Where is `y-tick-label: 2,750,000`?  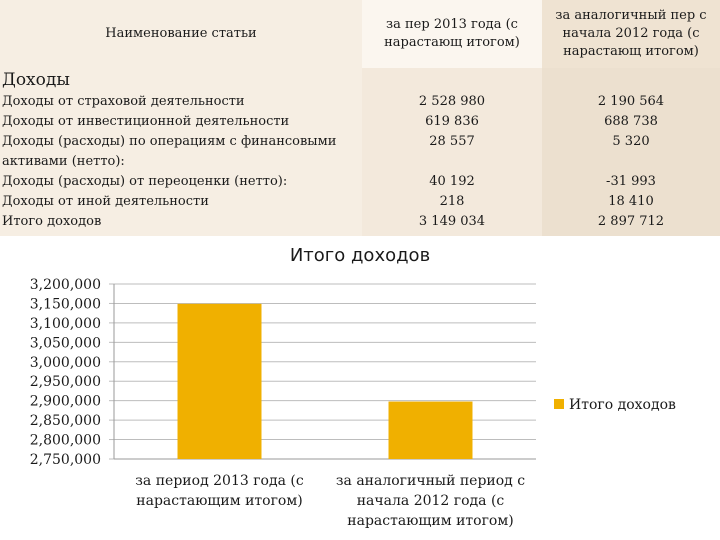
y-tick-label: 2,750,000 is located at coordinates (65, 460).